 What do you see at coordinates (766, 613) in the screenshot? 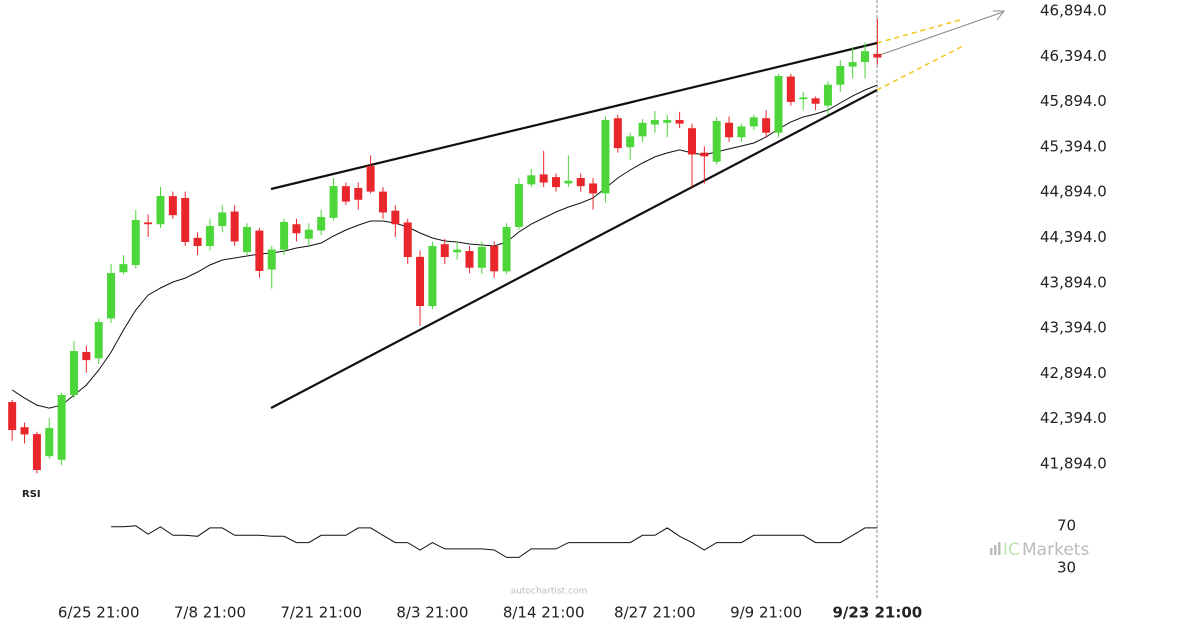
I see `x-tick-label: 9/9 21:00` at bounding box center [766, 613].